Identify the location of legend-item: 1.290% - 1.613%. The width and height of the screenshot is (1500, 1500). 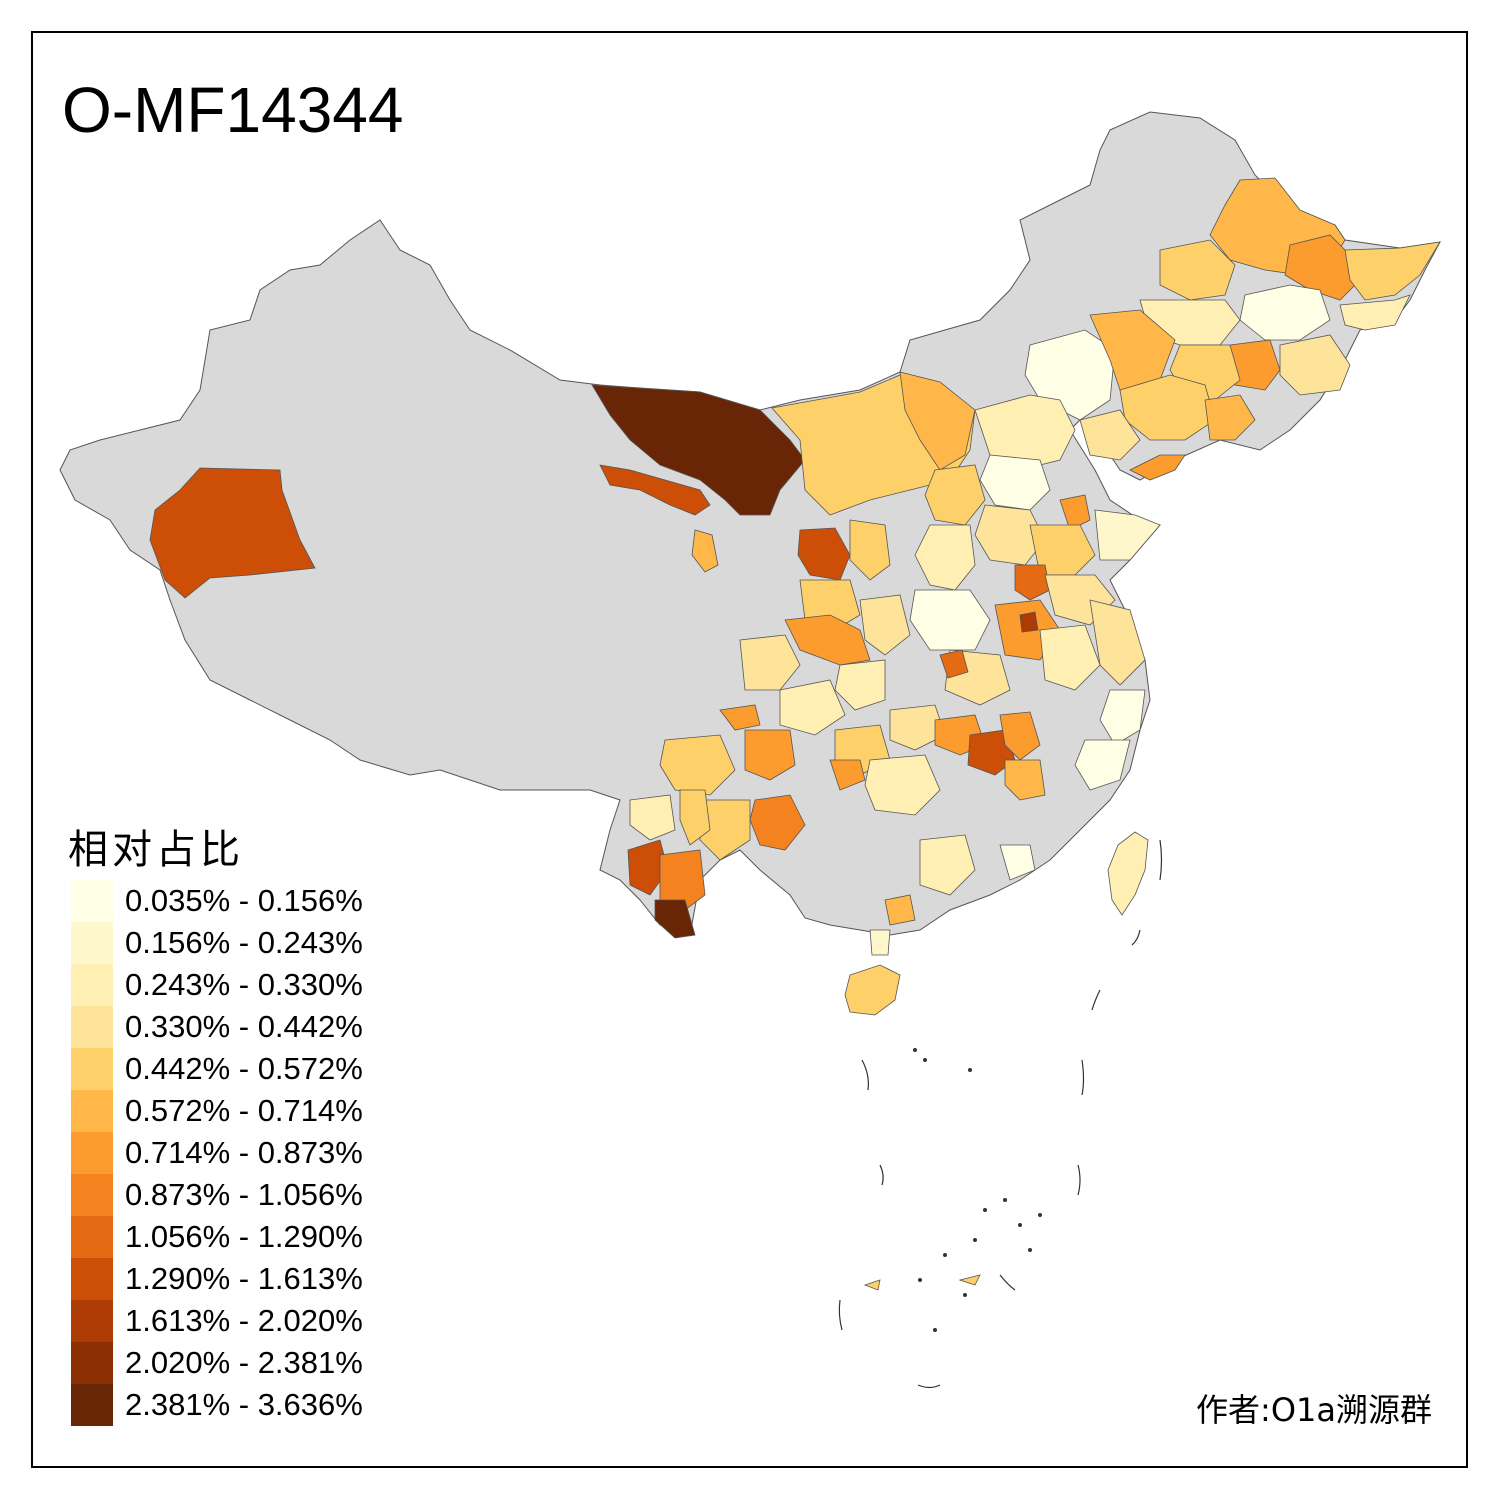
(217, 1279).